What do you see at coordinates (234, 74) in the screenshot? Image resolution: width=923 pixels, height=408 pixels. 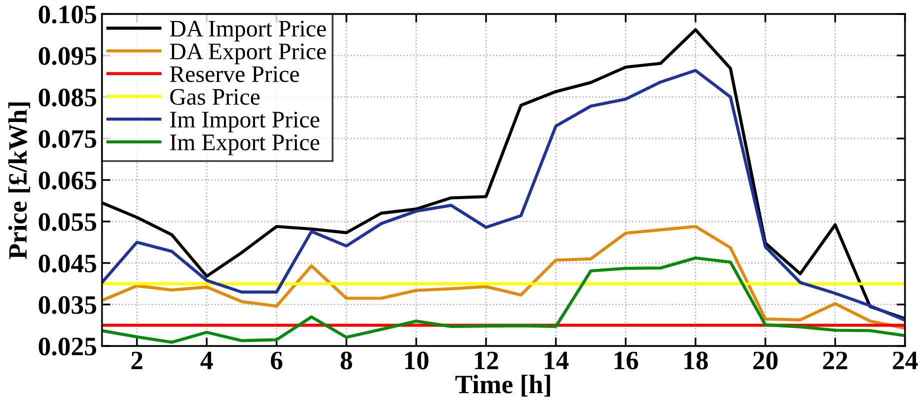 I see `legend-label: Reserve Price` at bounding box center [234, 74].